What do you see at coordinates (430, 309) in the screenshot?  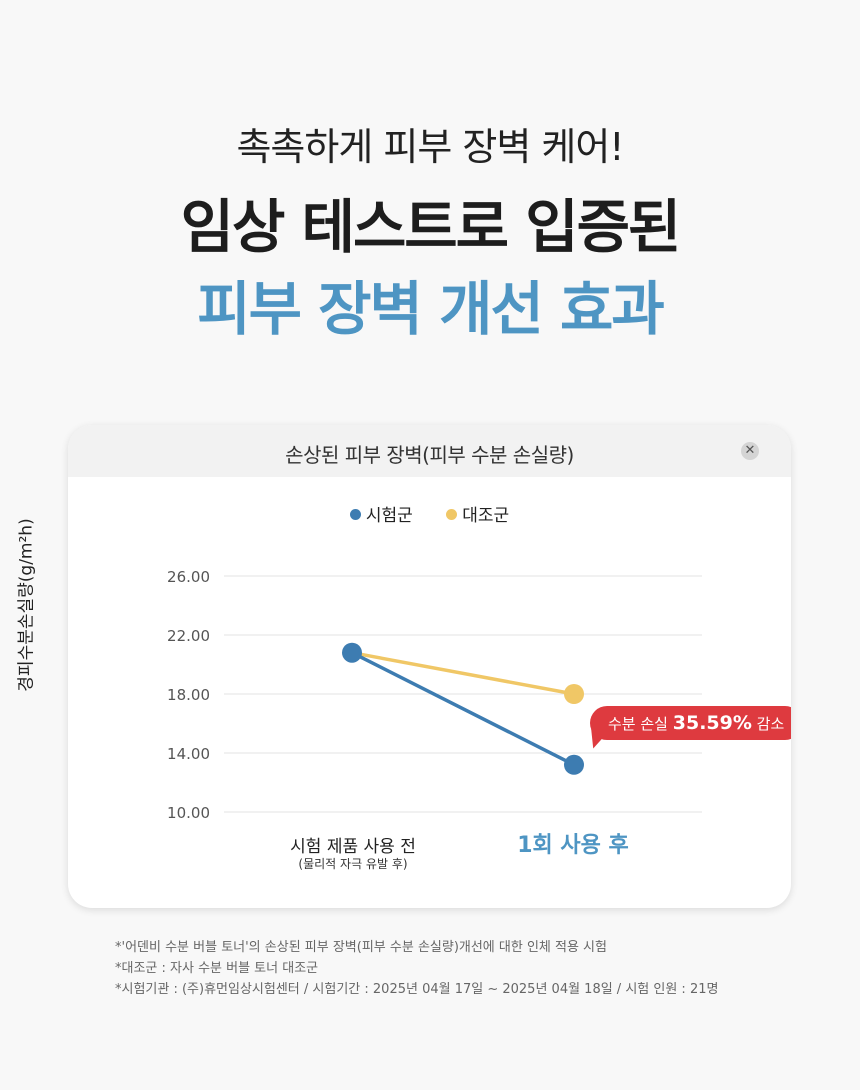 I see `highlight-headline: 피부 장벽 개선 효과` at bounding box center [430, 309].